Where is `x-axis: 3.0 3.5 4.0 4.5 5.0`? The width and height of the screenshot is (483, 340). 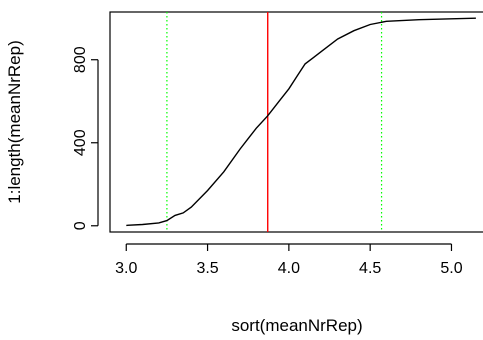 x-axis: 3.0 3.5 4.0 4.5 5.0 is located at coordinates (289, 260).